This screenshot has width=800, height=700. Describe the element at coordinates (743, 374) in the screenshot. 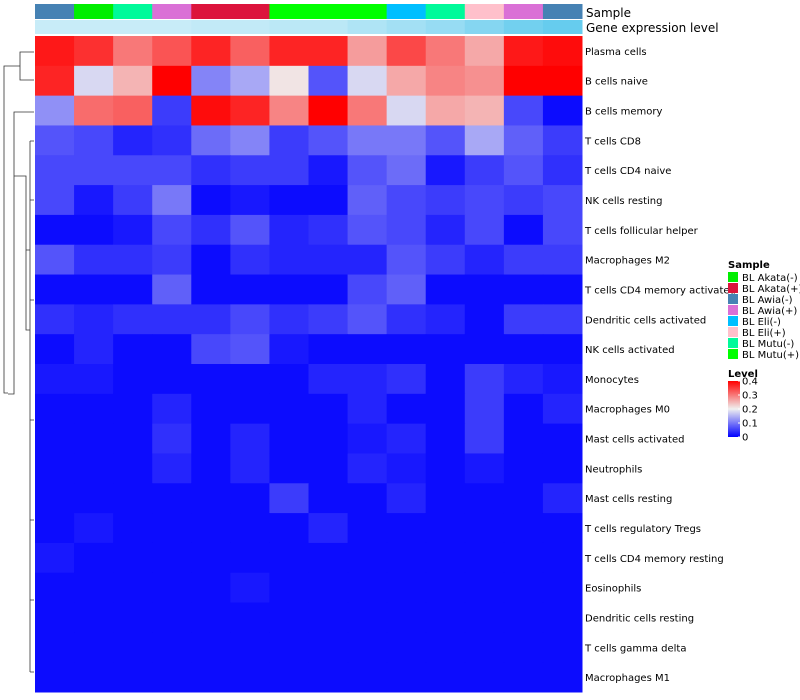

I see `level-legend-title: Level` at that location.